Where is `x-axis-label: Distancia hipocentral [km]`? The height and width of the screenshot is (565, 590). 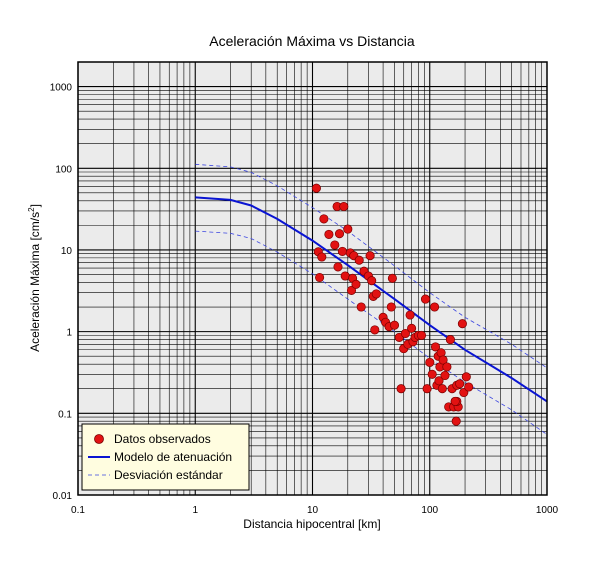 x-axis-label: Distancia hipocentral [km] is located at coordinates (311, 524).